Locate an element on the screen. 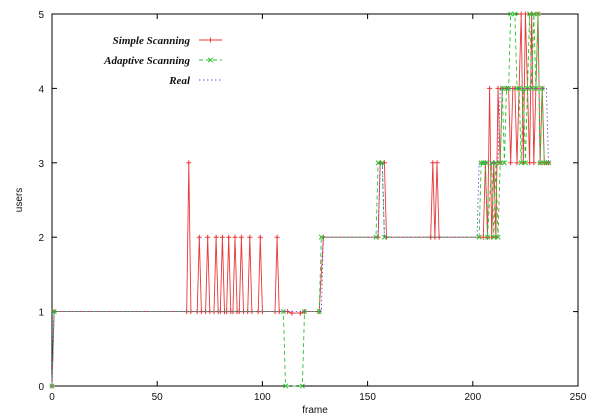 The image size is (599, 418). x-tick-label: 150 is located at coordinates (367, 397).